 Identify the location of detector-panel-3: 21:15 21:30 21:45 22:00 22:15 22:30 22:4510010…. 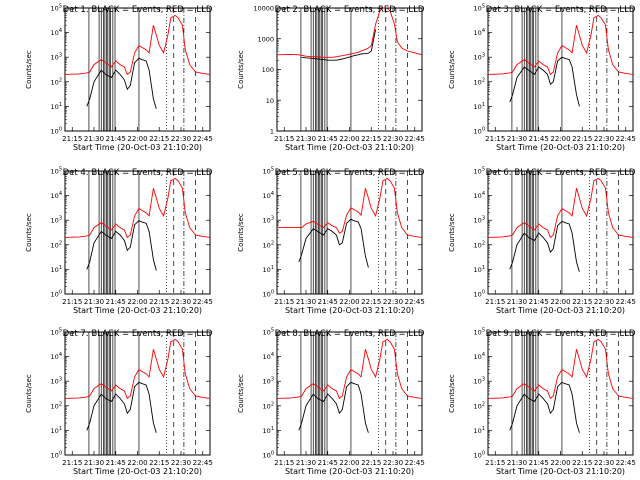
(542, 78).